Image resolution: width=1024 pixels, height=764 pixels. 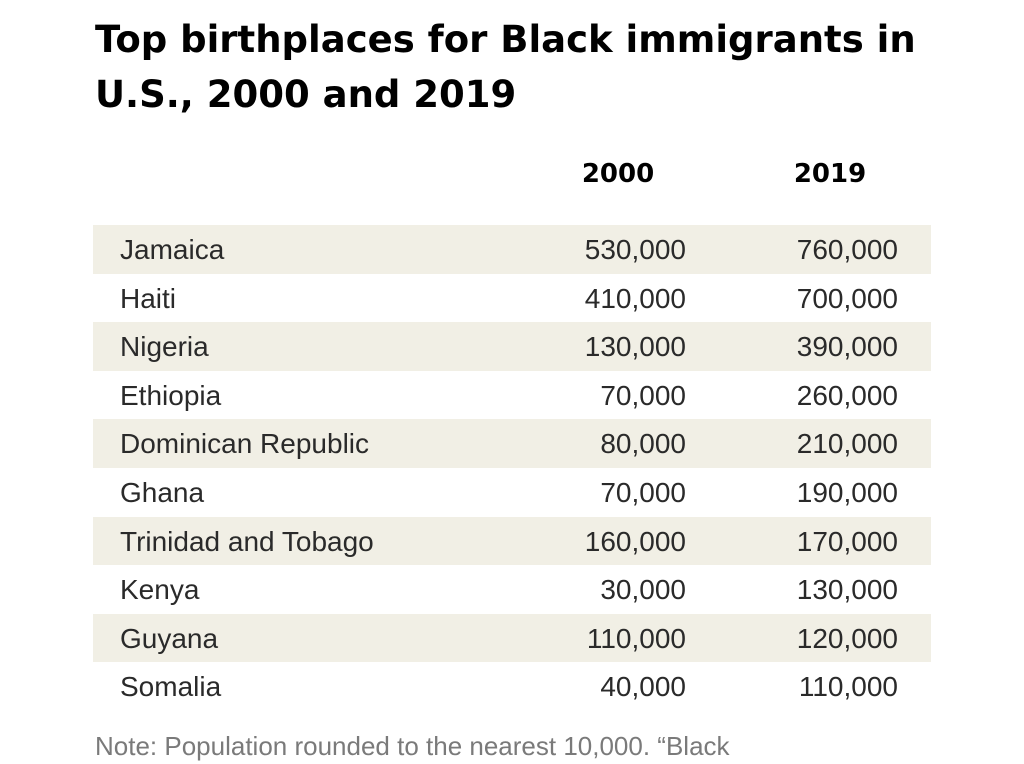 What do you see at coordinates (847, 541) in the screenshot?
I see `value-2019-cell: 170,000` at bounding box center [847, 541].